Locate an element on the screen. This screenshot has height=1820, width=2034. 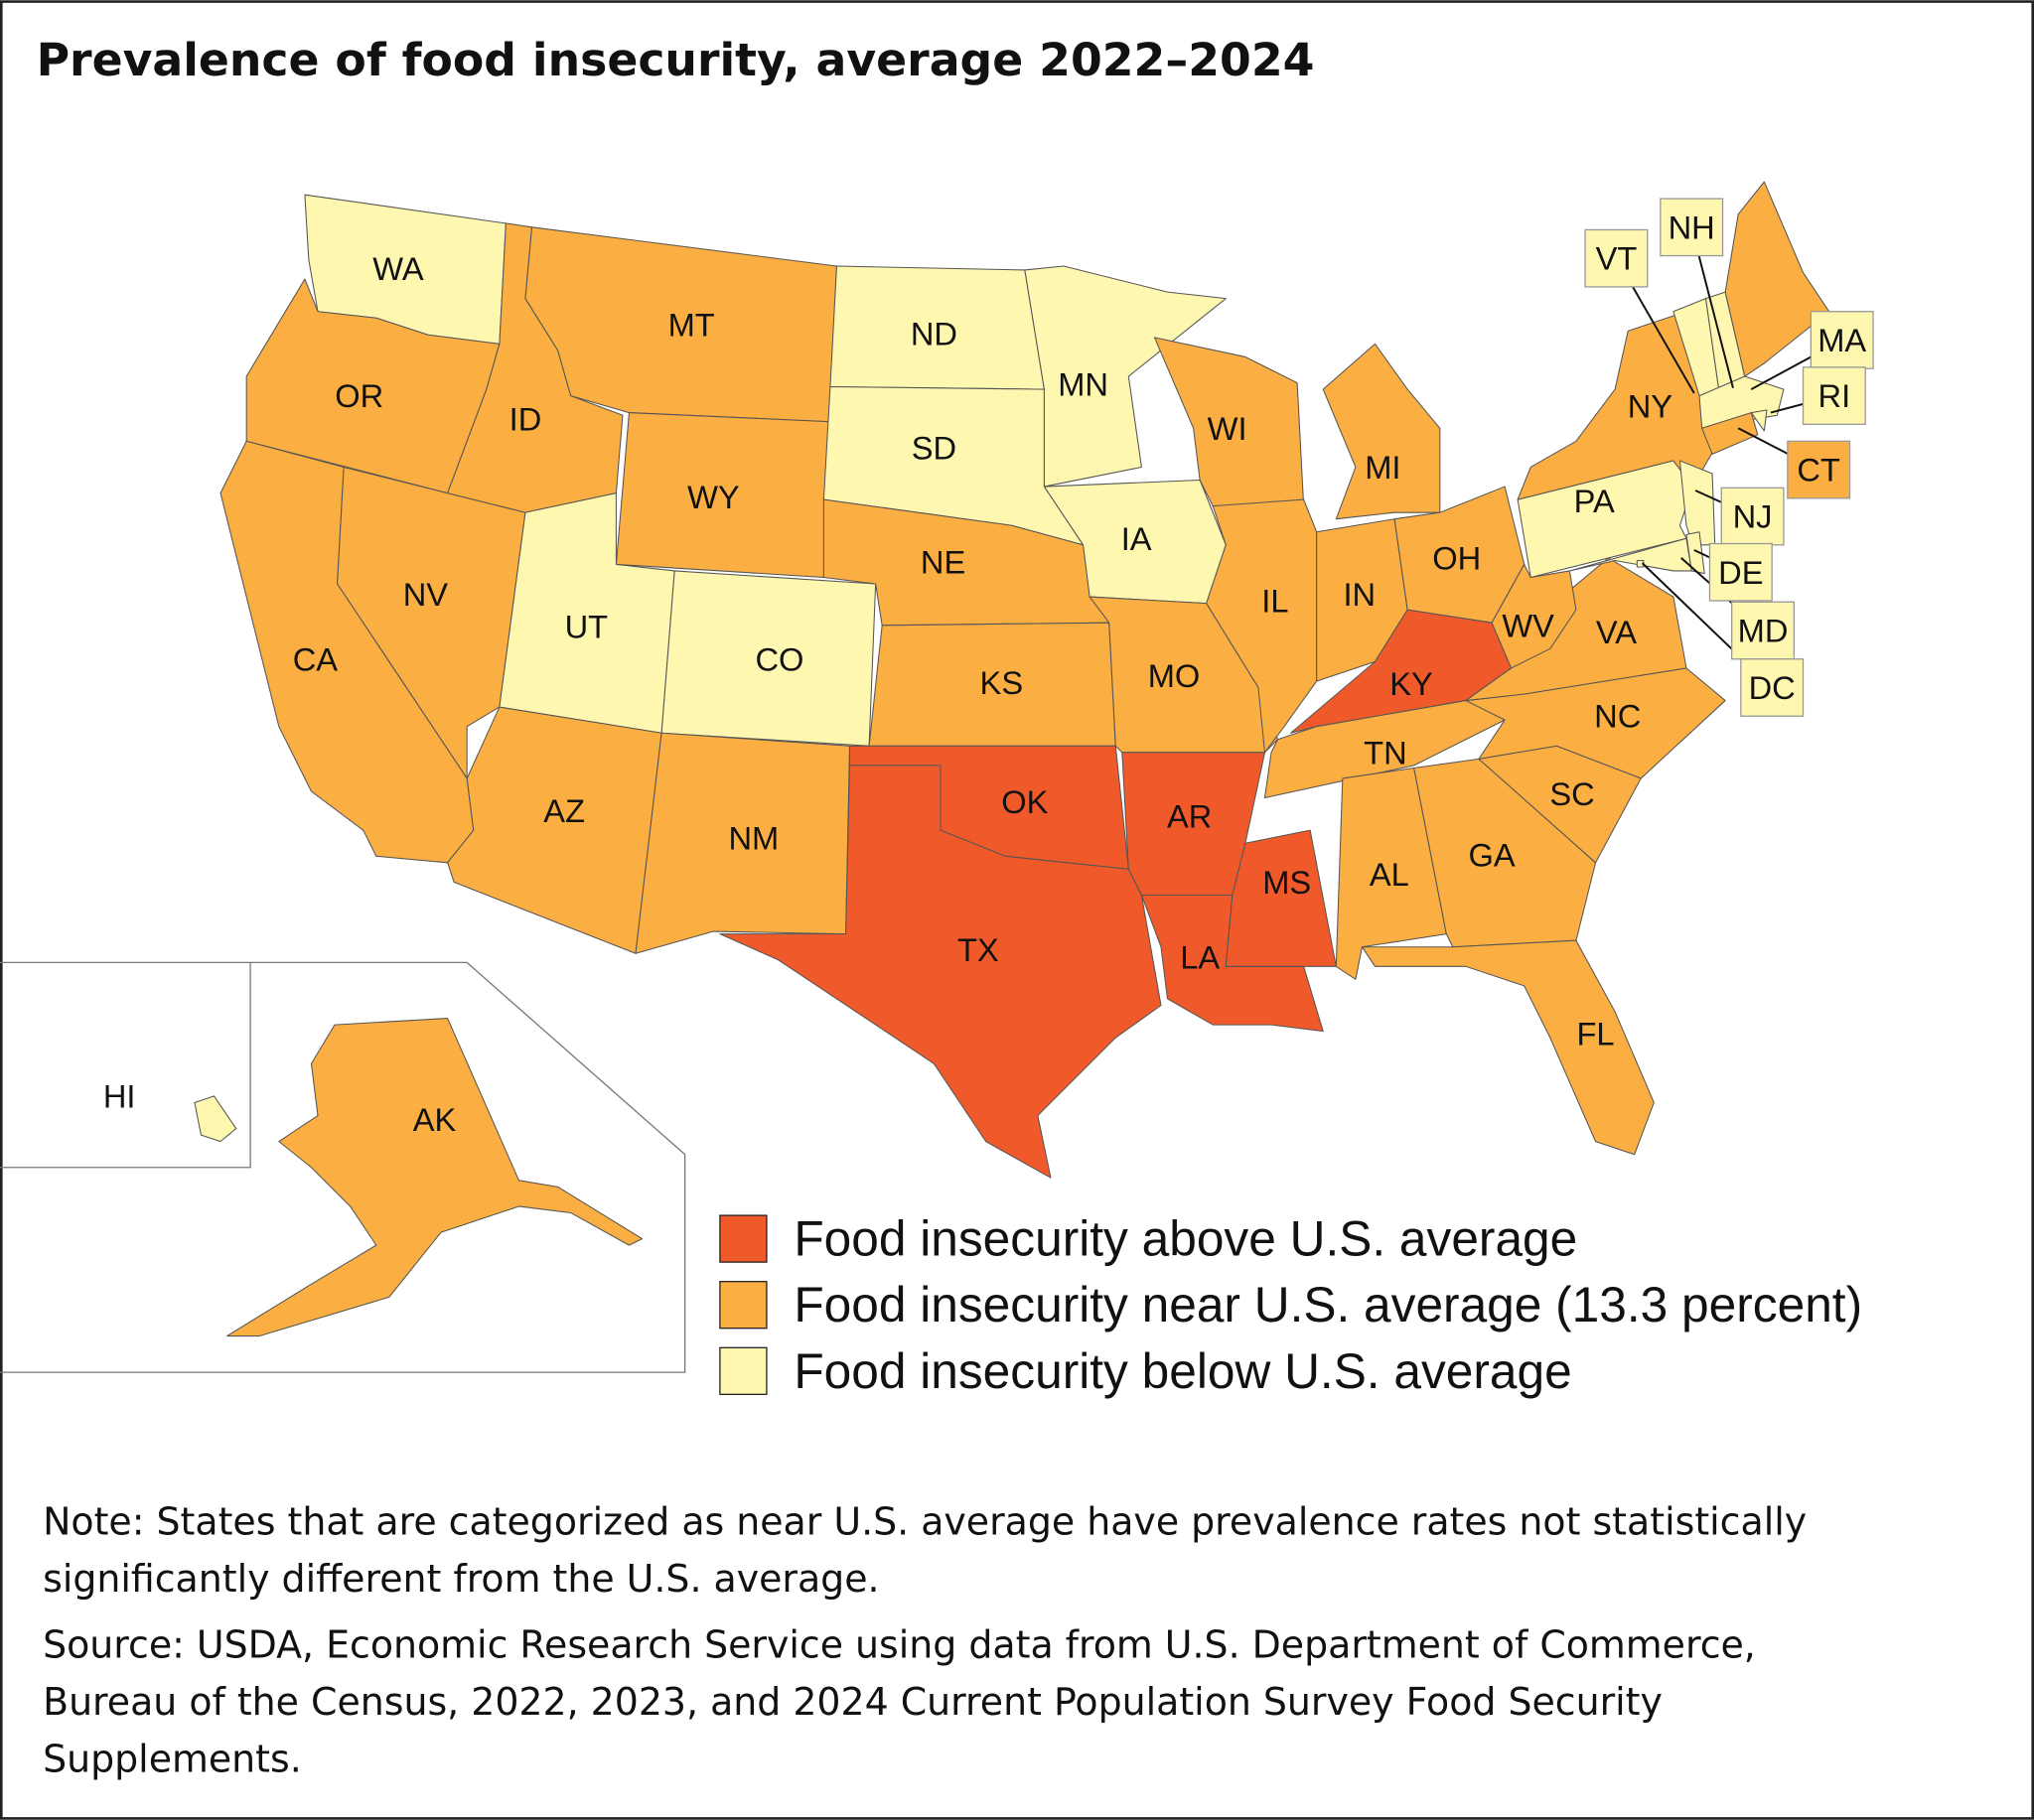
state-nm is located at coordinates (743, 843).